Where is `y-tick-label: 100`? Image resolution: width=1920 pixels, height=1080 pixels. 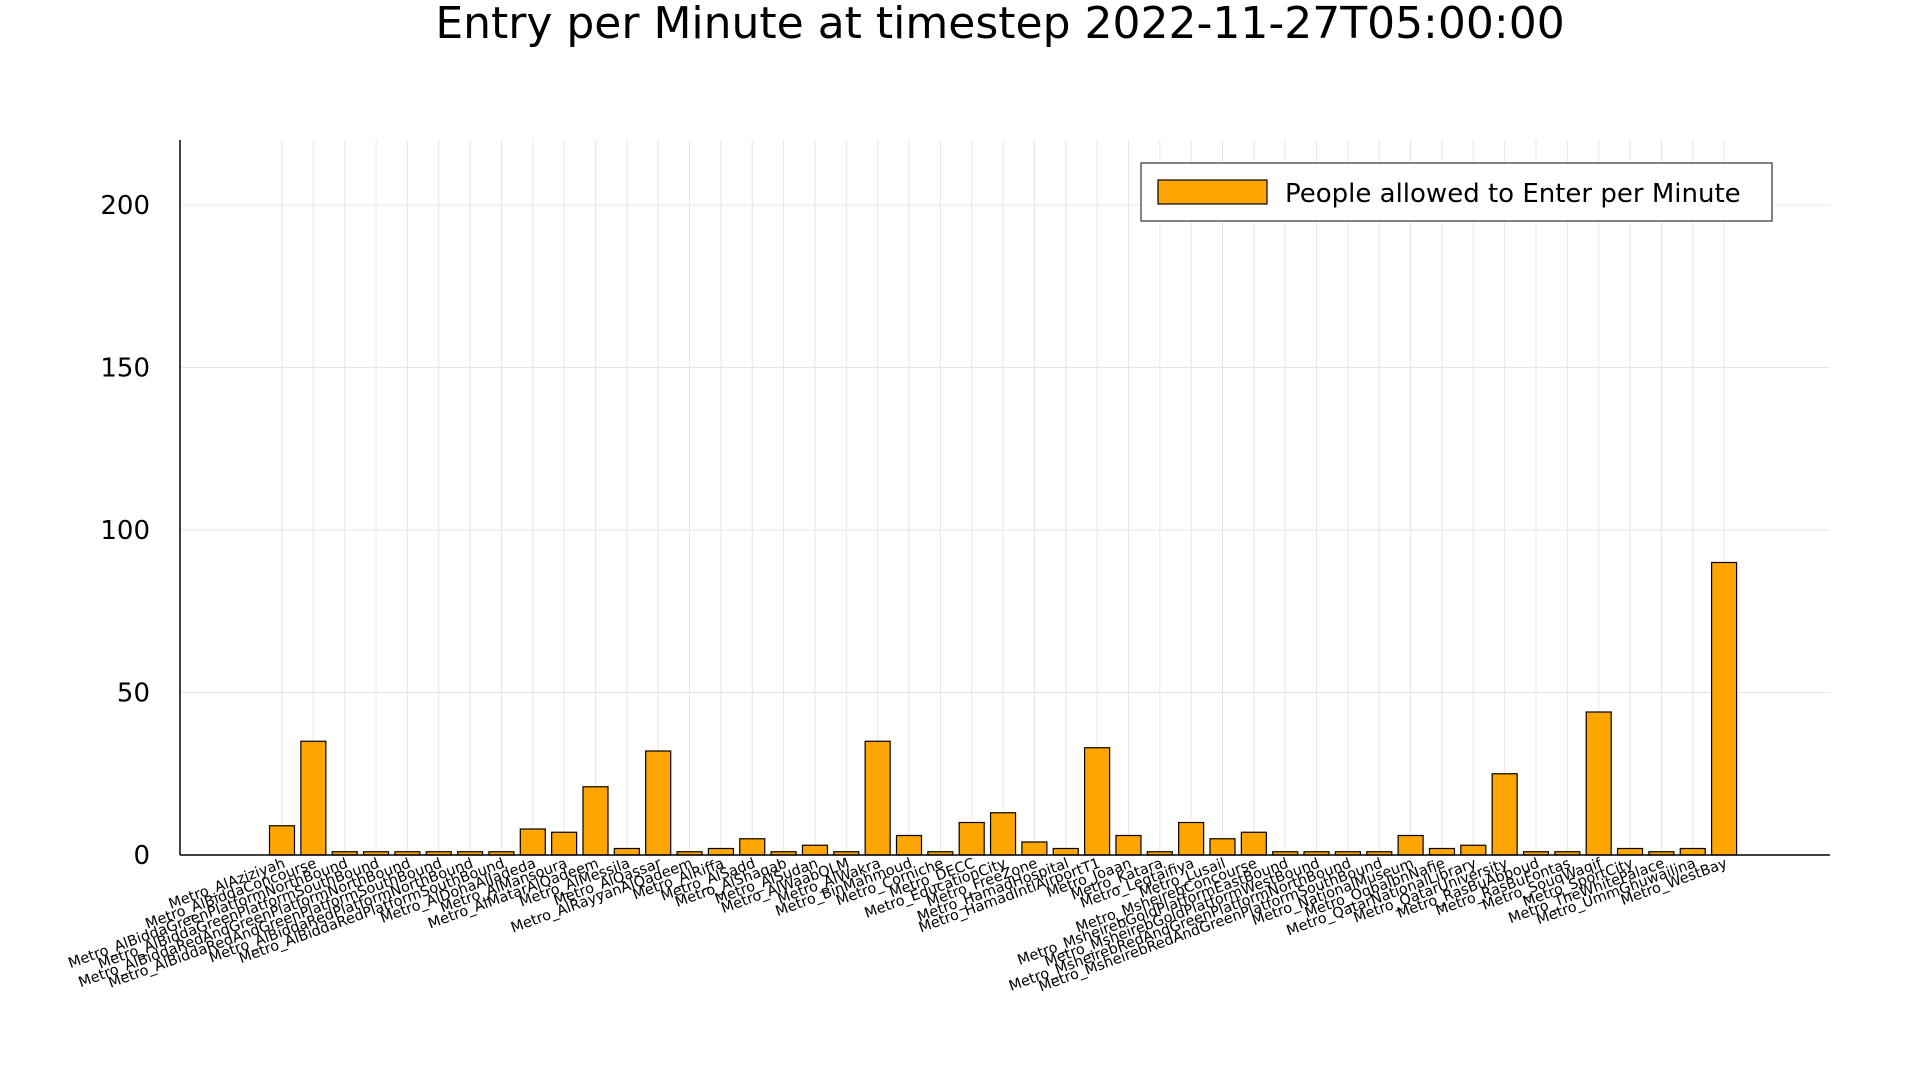 y-tick-label: 100 is located at coordinates (125, 531).